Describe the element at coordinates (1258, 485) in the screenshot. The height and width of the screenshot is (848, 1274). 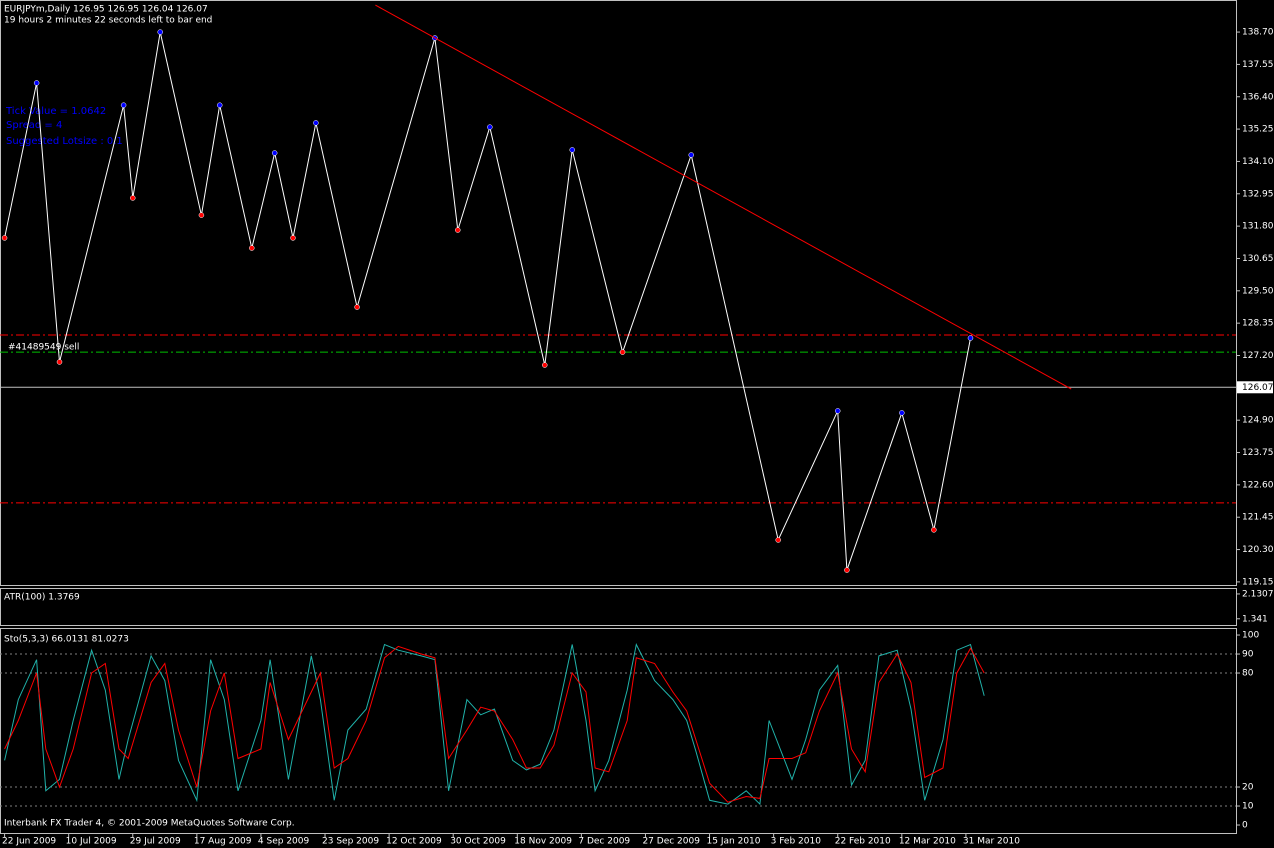
I see `y-tick-label: 122.60` at that location.